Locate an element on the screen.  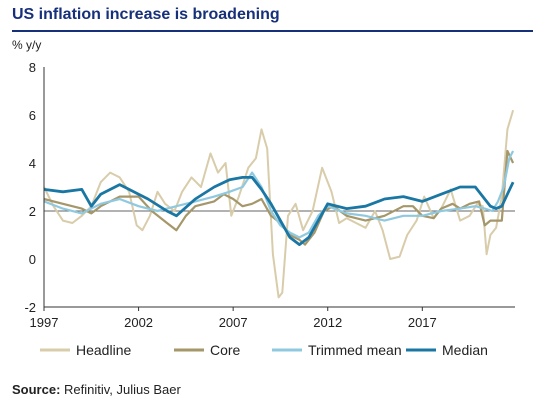
y-tick-label: 4 is located at coordinates (32, 163).